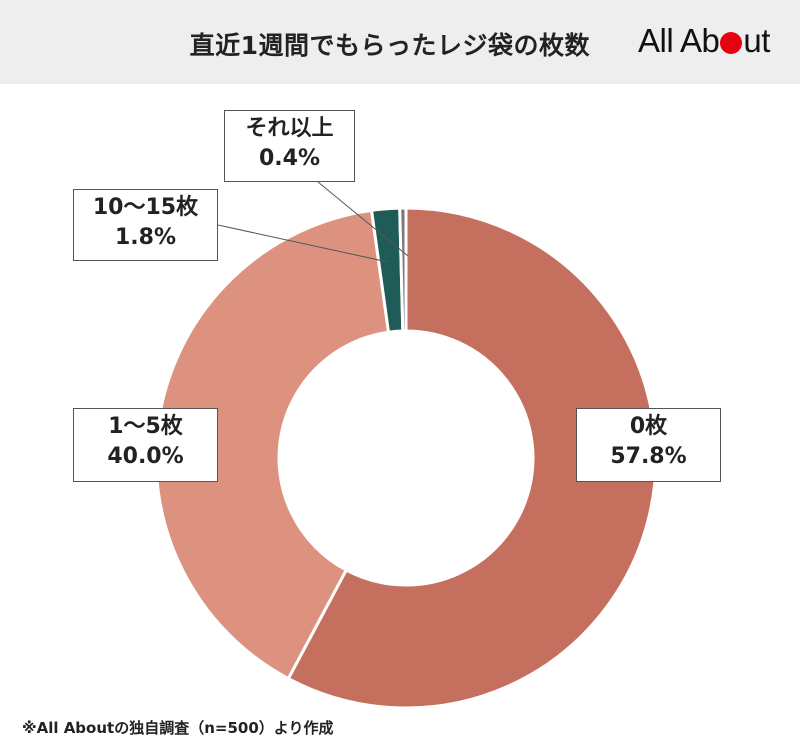  Describe the element at coordinates (145, 426) in the screenshot. I see `label-1-5-mai-category: 1〜5枚` at that location.